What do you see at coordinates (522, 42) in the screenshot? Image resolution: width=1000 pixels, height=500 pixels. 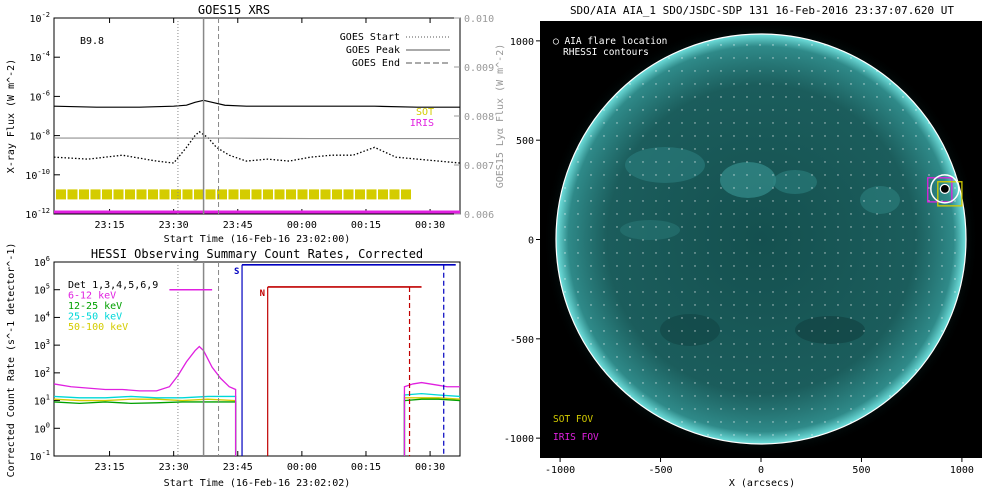 I see `aia-y-tick-label: 1000` at bounding box center [522, 42].